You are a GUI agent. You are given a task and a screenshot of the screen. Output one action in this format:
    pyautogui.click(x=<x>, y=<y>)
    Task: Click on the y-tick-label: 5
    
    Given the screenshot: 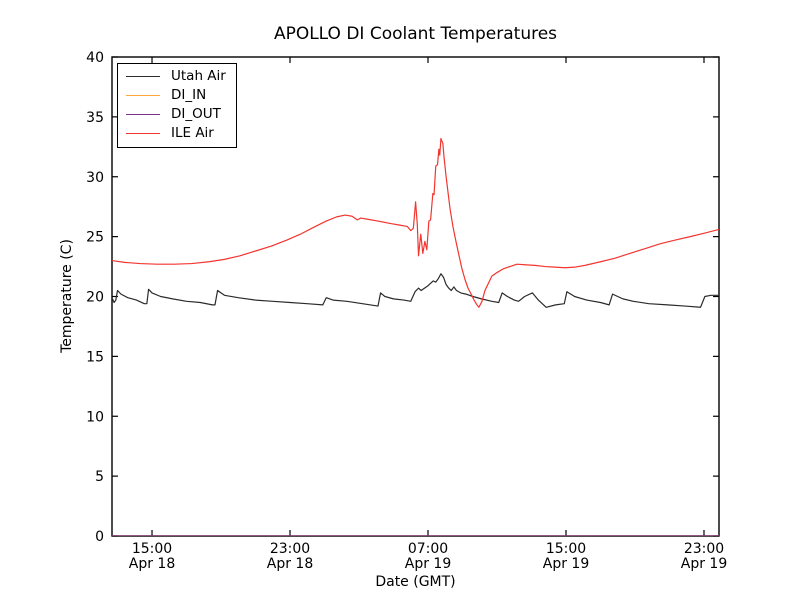 What is the action you would take?
    pyautogui.click(x=99, y=477)
    